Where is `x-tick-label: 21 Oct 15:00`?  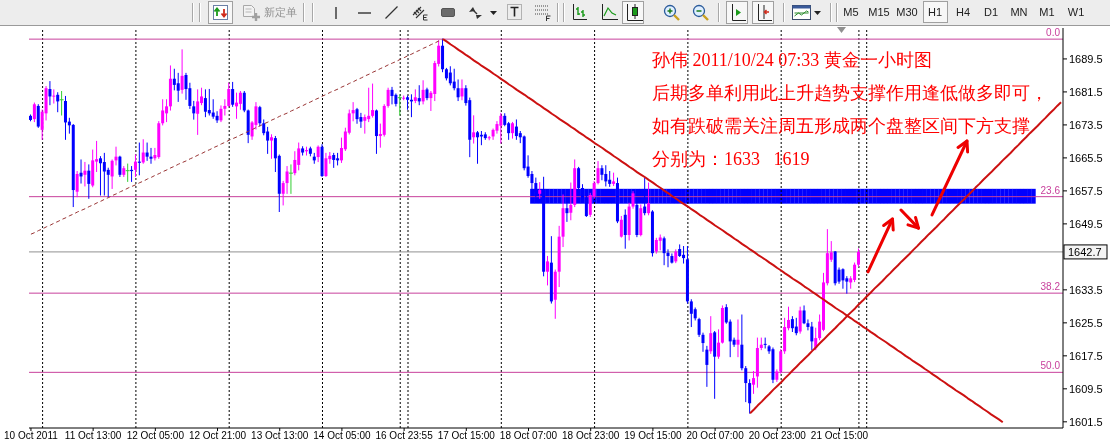
x-tick-label: 21 Oct 15:00 is located at coordinates (839, 436).